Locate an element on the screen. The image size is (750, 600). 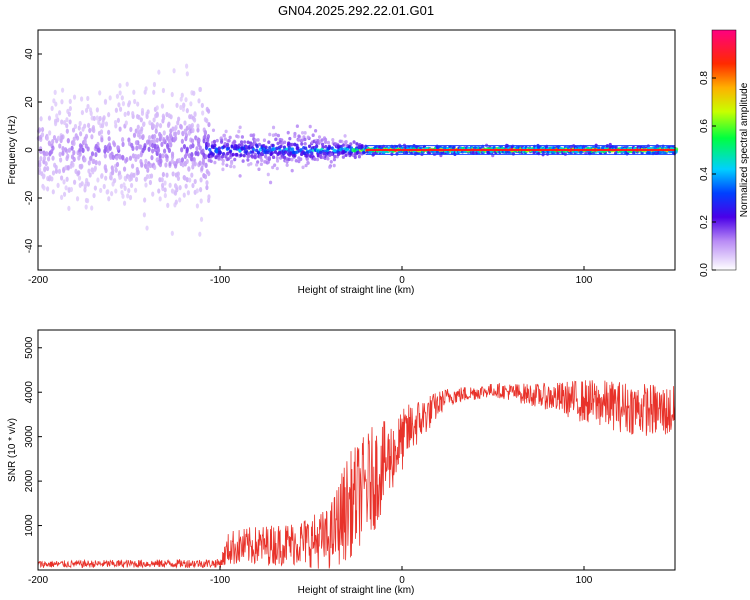
spectrogram-xtick-label: -200 is located at coordinates (38, 280).